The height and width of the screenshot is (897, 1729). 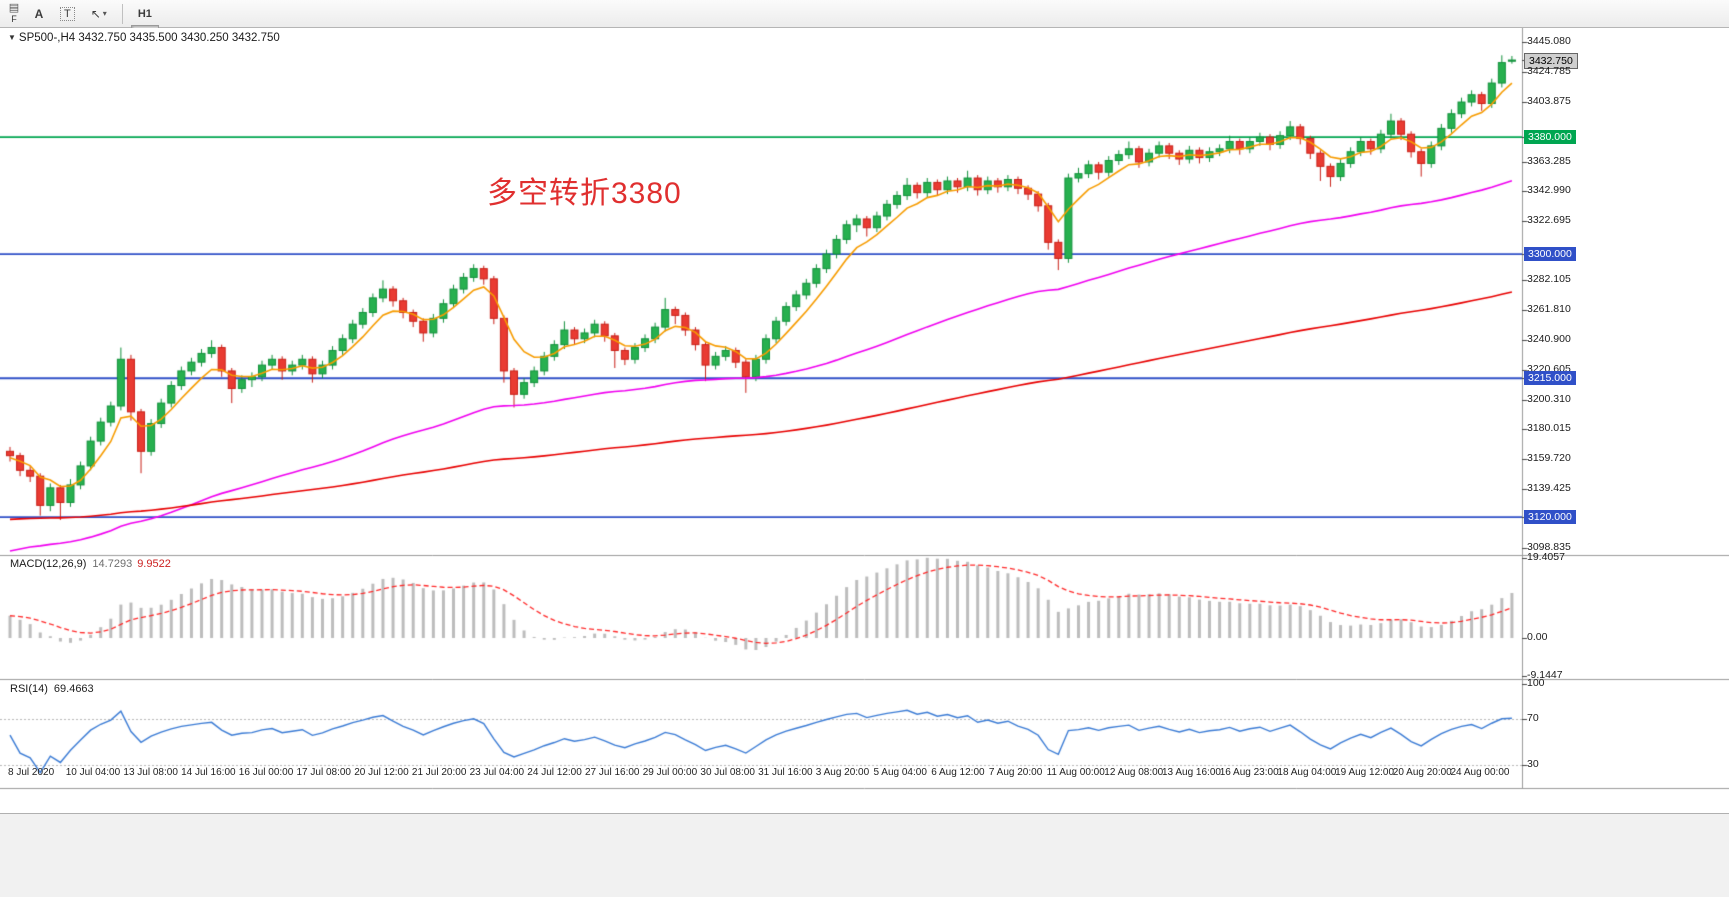 I want to click on time-axis-label: 3 Aug 20:00, so click(x=842, y=772).